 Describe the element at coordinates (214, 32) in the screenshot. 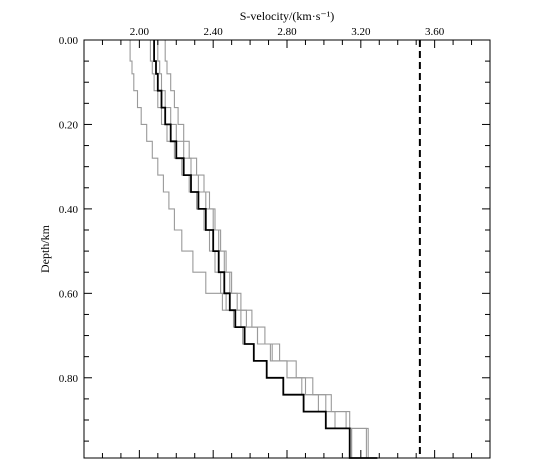

I see `x-tick-label: 2.40` at that location.